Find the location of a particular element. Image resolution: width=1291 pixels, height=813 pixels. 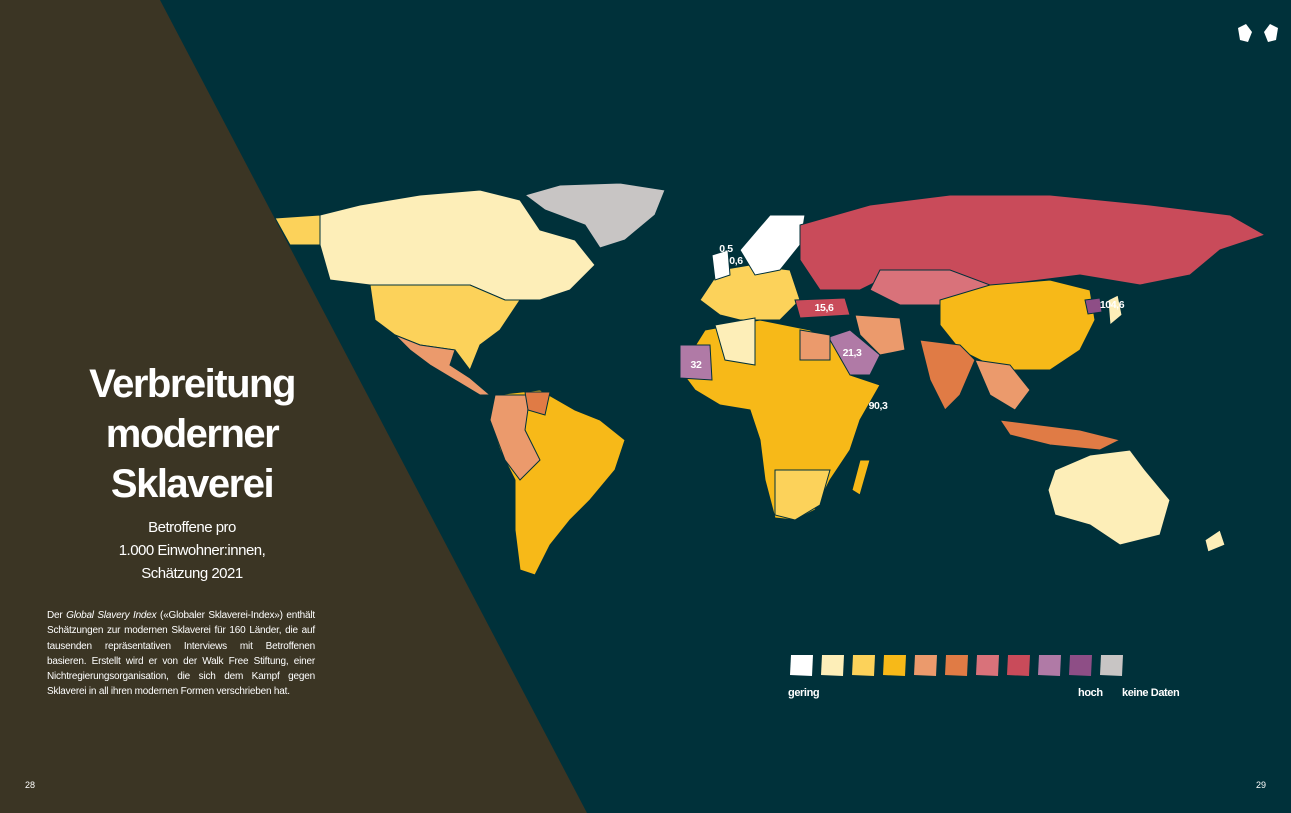

title-line: moderner is located at coordinates (192, 434).